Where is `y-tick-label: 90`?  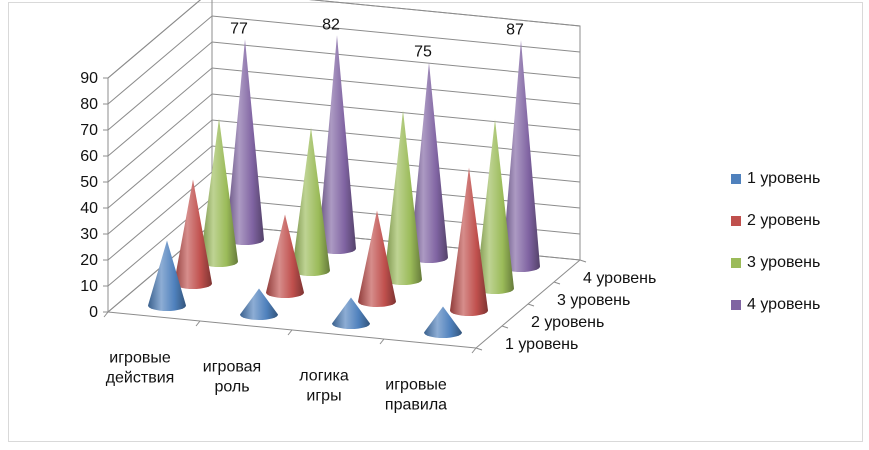
y-tick-label: 90 is located at coordinates (89, 78).